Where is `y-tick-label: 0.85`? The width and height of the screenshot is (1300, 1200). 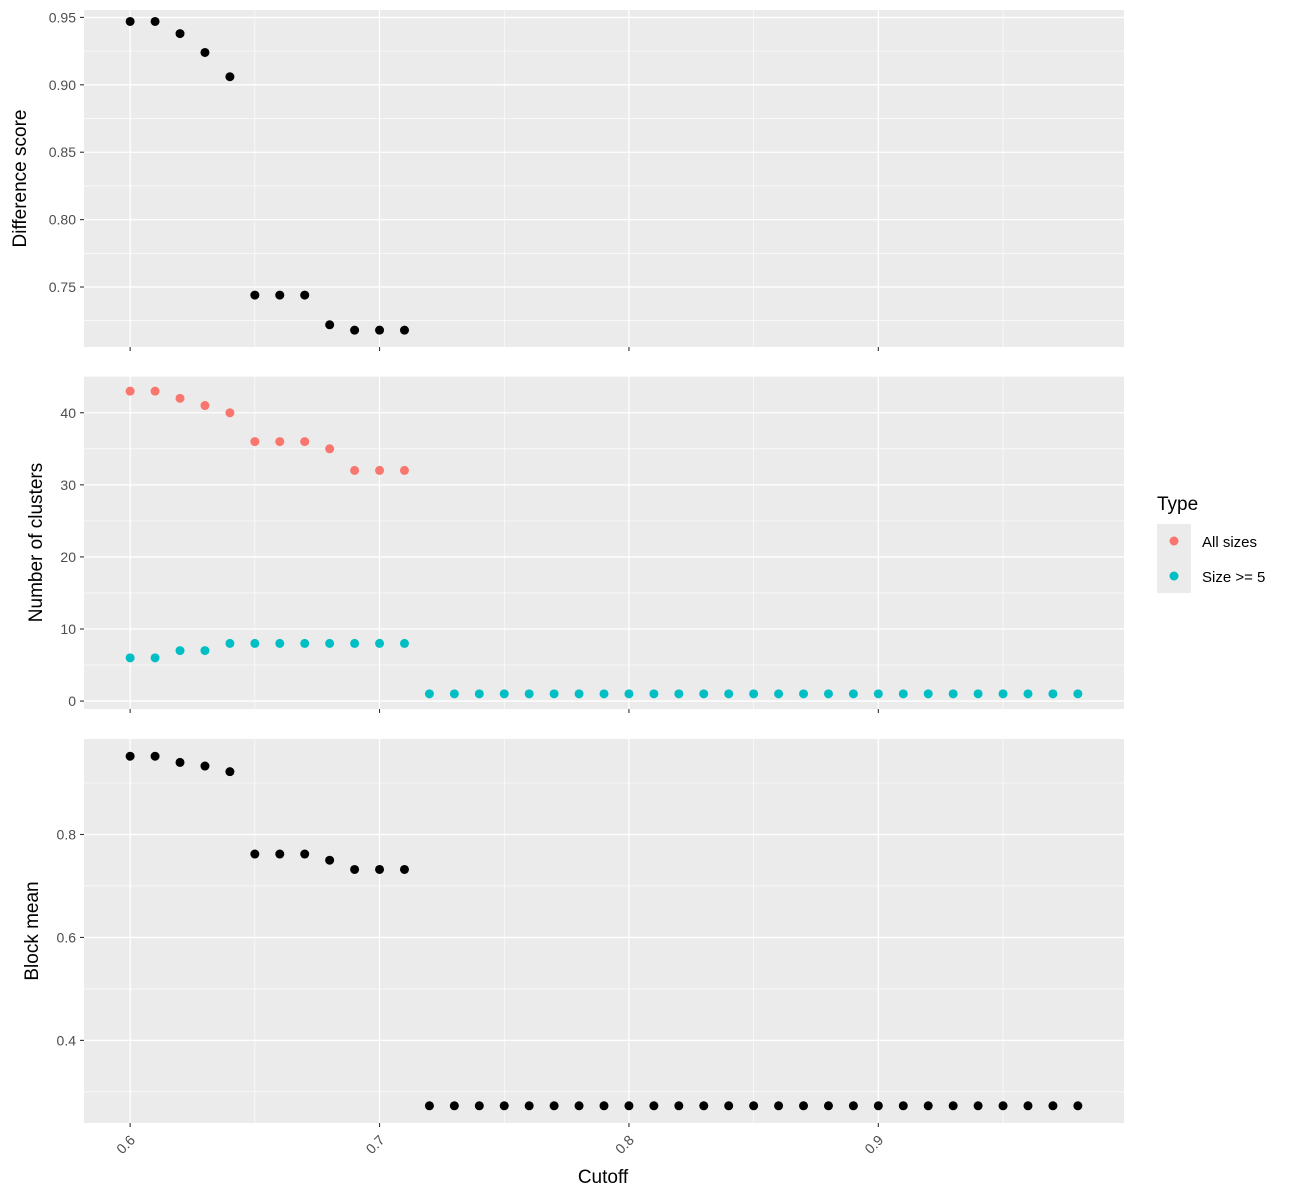 y-tick-label: 0.85 is located at coordinates (62, 152).